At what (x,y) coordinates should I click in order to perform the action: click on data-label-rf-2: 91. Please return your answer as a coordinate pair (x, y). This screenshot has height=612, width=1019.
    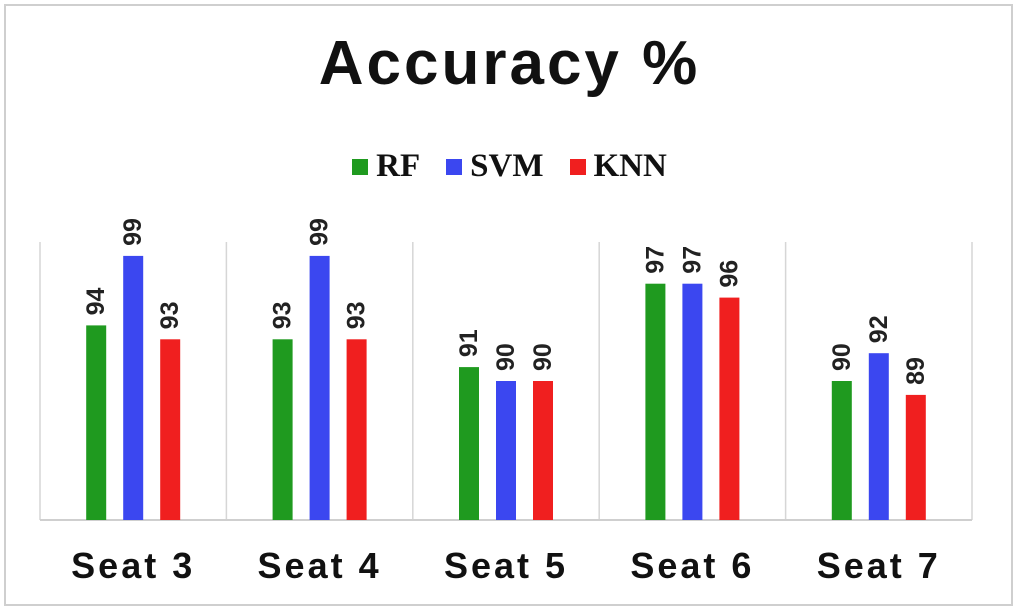
    Looking at the image, I should click on (469, 343).